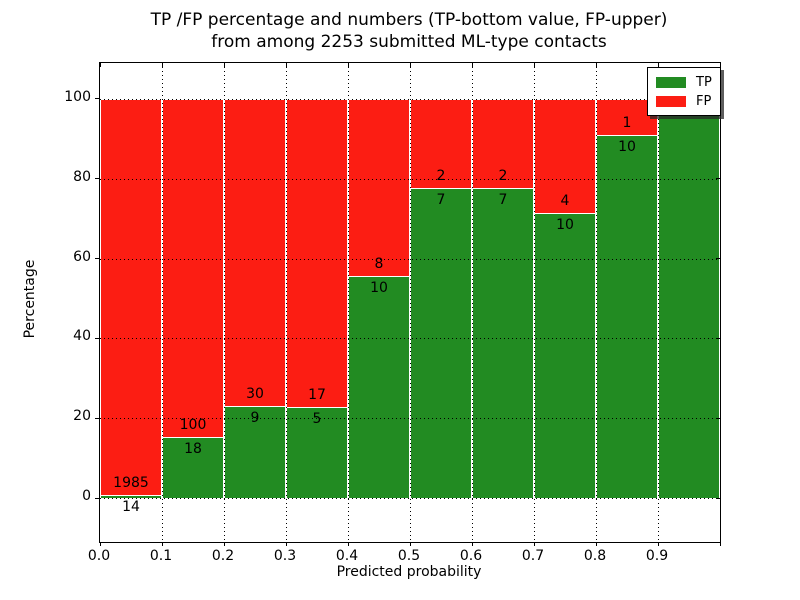 The image size is (800, 600). What do you see at coordinates (285, 556) in the screenshot?
I see `x-tick-label: 0.3` at bounding box center [285, 556].